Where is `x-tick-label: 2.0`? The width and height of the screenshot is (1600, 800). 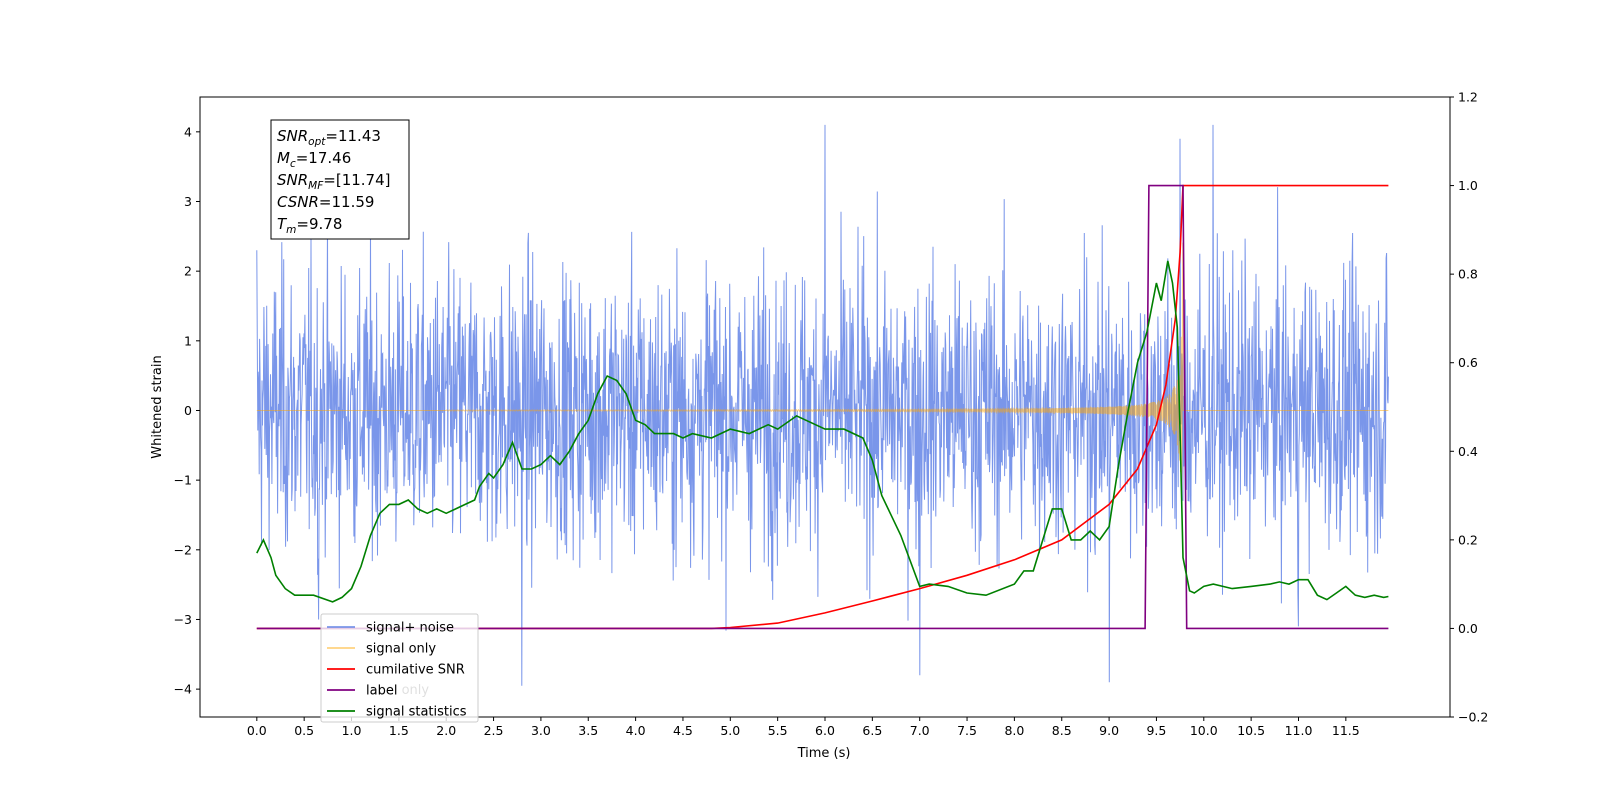 x-tick-label: 2.0 is located at coordinates (446, 730).